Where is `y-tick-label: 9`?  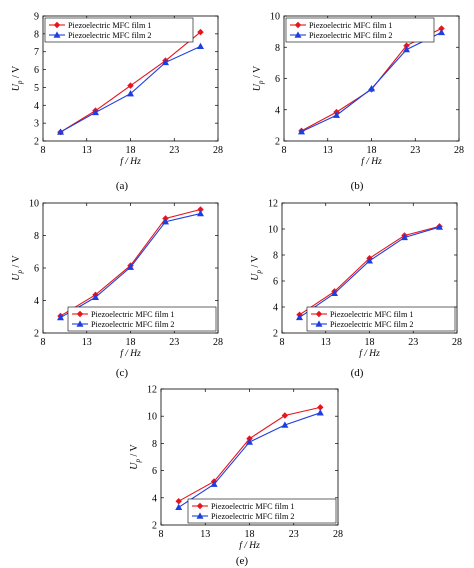
y-tick-label: 9 is located at coordinates (36, 17).